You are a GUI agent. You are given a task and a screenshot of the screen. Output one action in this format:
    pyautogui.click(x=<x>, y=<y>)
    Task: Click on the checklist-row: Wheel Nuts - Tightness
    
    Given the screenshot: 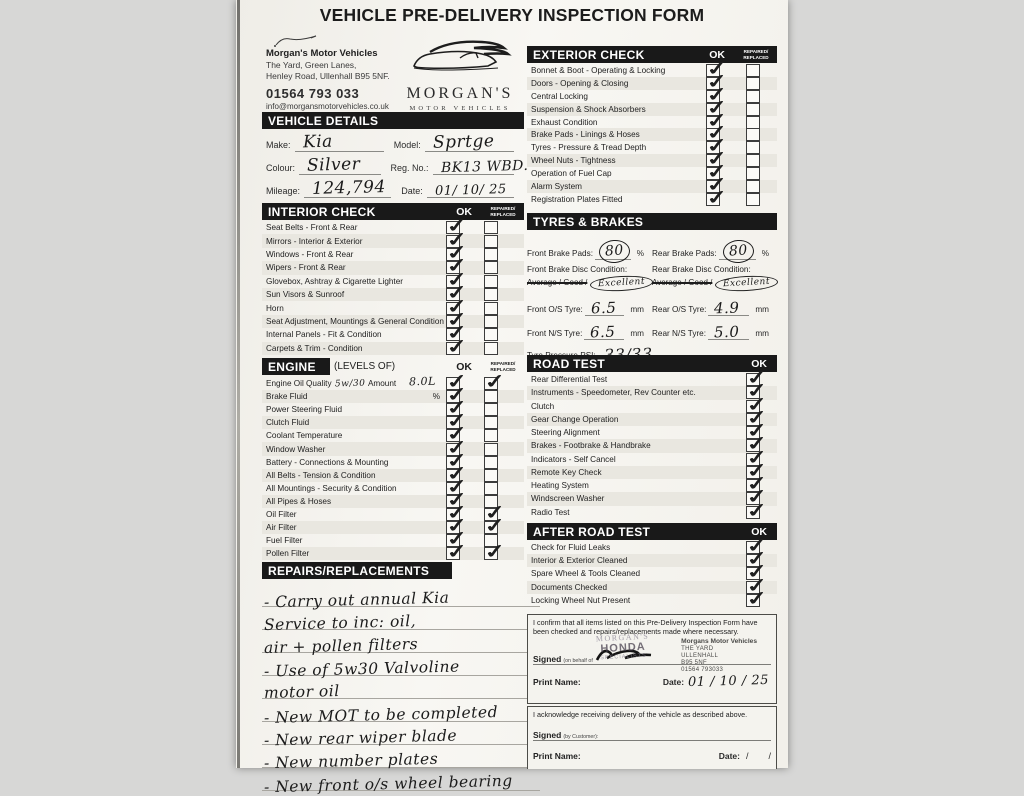 What is the action you would take?
    pyautogui.click(x=652, y=161)
    